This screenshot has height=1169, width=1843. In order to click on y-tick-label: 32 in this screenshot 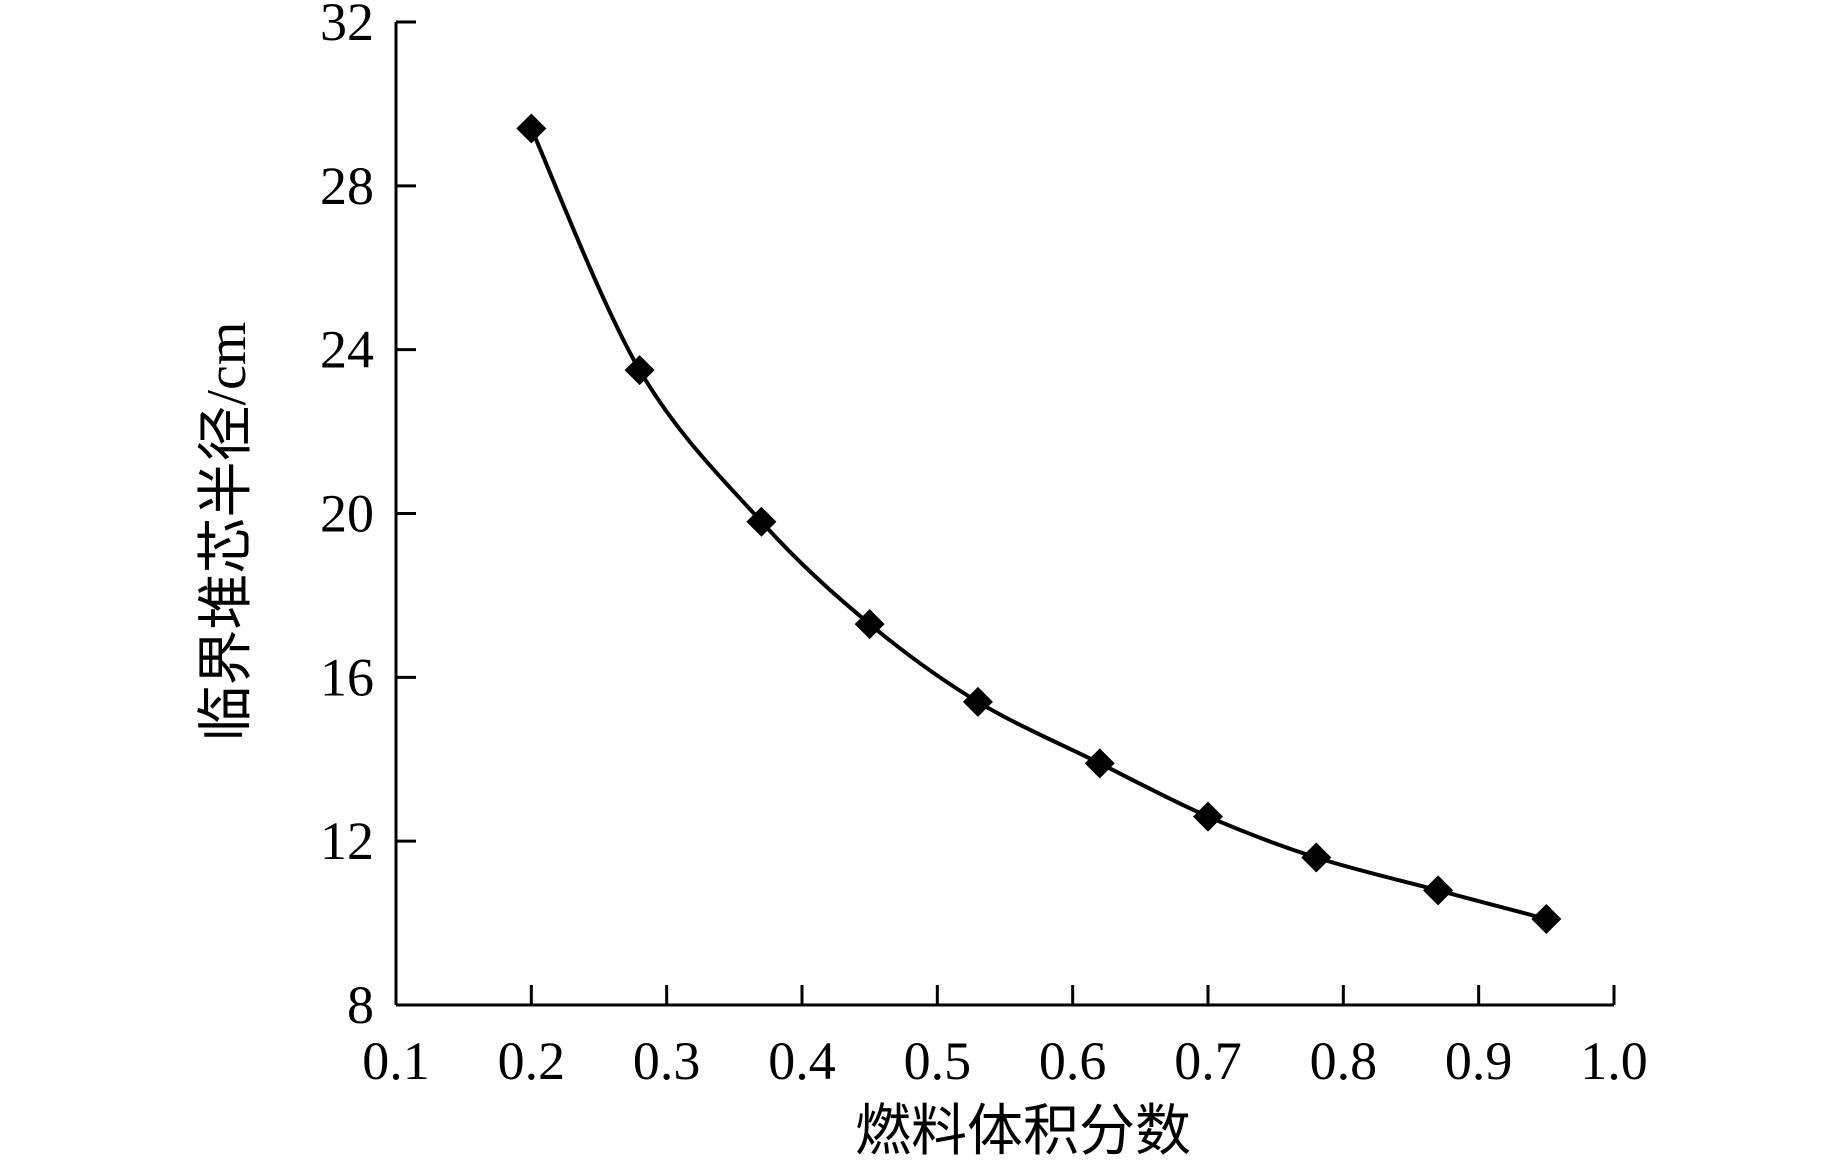, I will do `click(347, 26)`.